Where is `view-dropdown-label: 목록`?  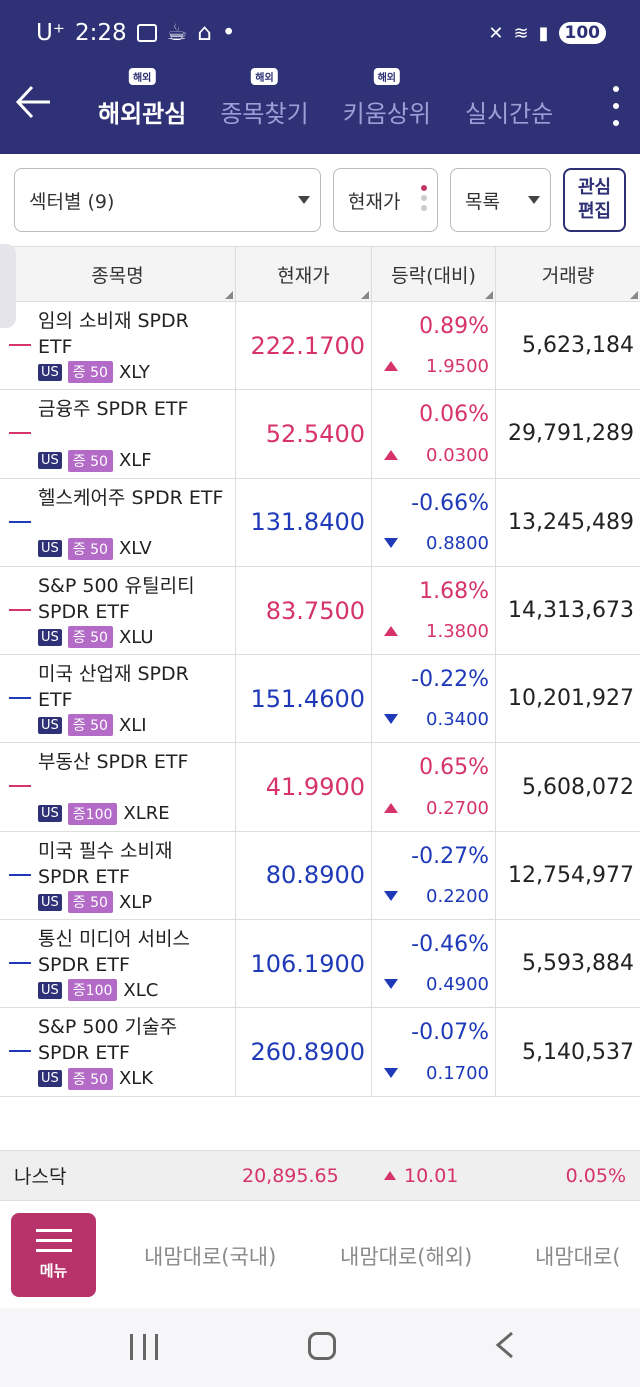 view-dropdown-label: 목록 is located at coordinates (482, 201).